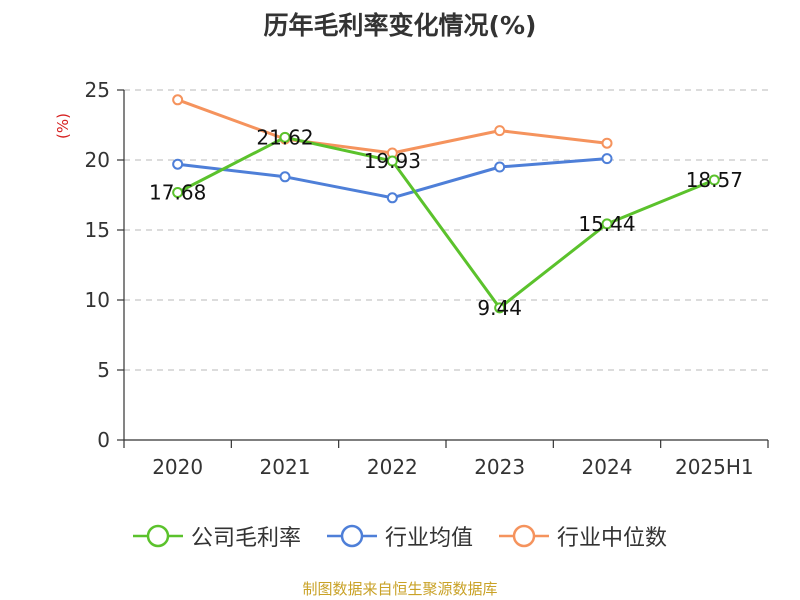 The image size is (800, 600). What do you see at coordinates (63, 126) in the screenshot?
I see `y-axis-label: (%)` at bounding box center [63, 126].